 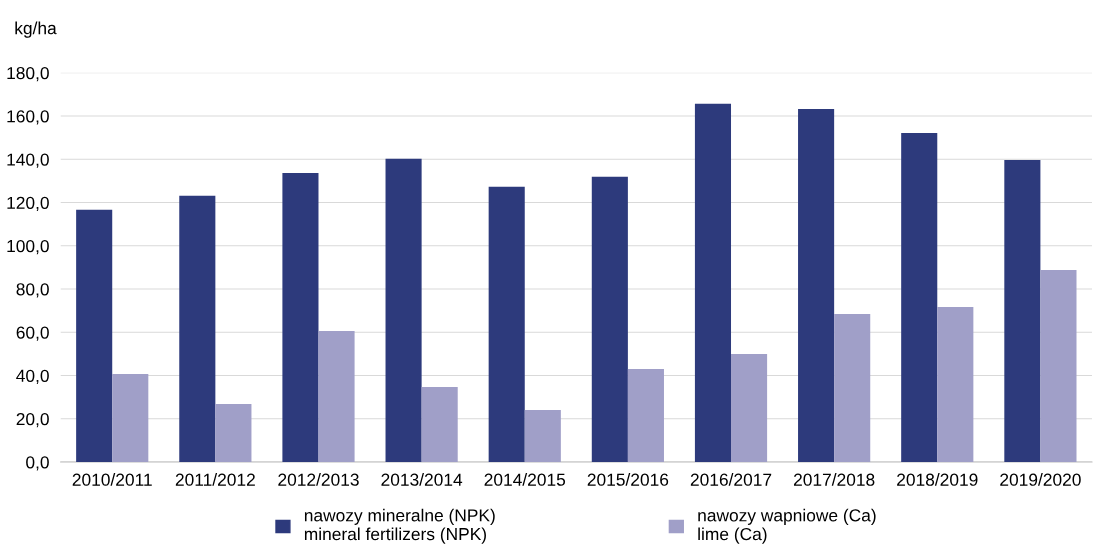 I want to click on y-tick-label: 100,0, so click(x=28, y=247).